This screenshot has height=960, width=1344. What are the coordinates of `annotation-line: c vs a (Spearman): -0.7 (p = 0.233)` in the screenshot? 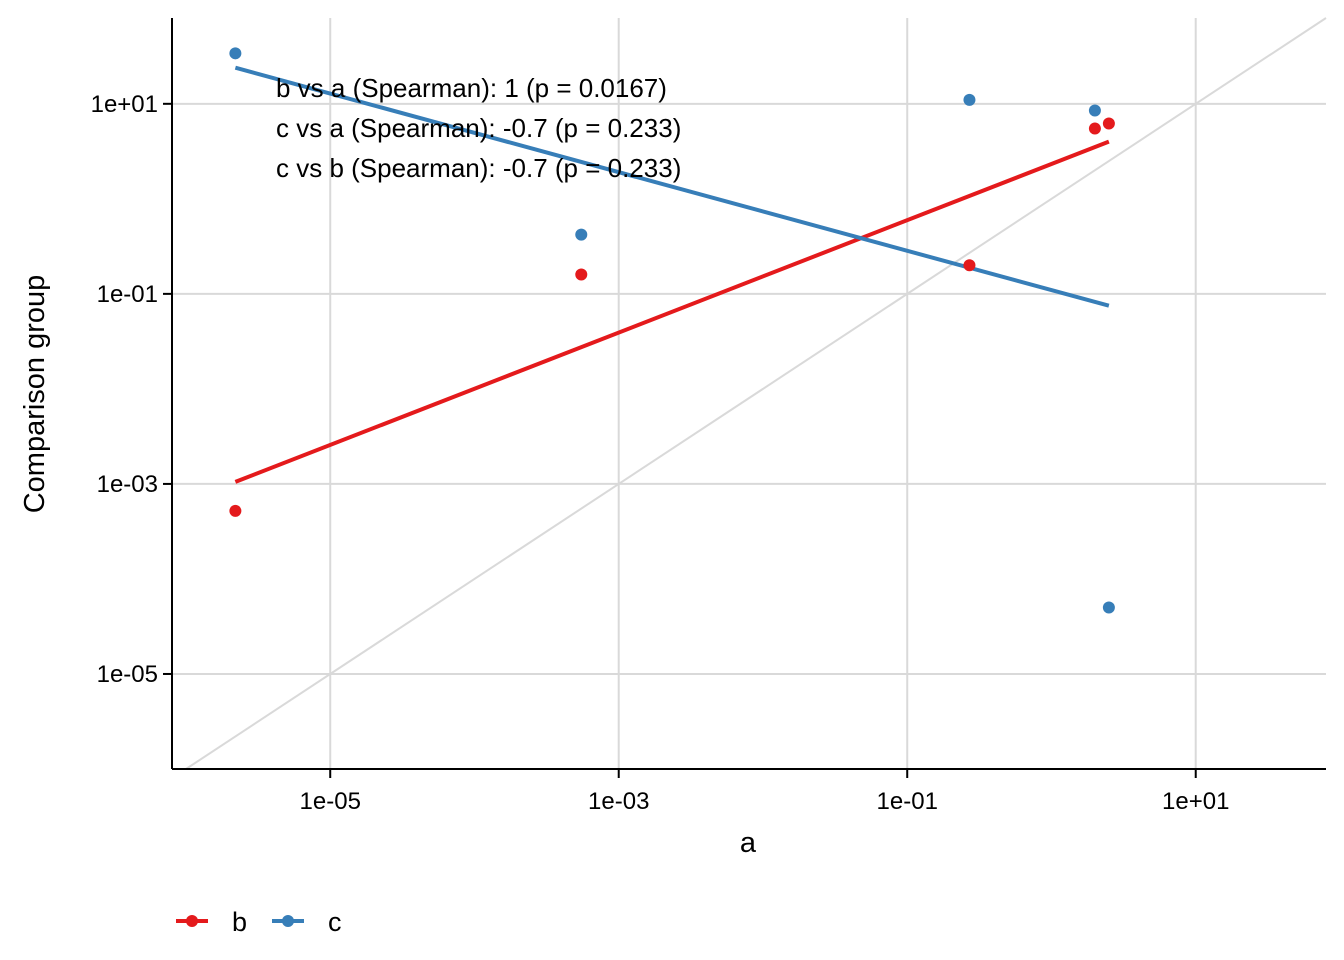 It's located at (478, 128).